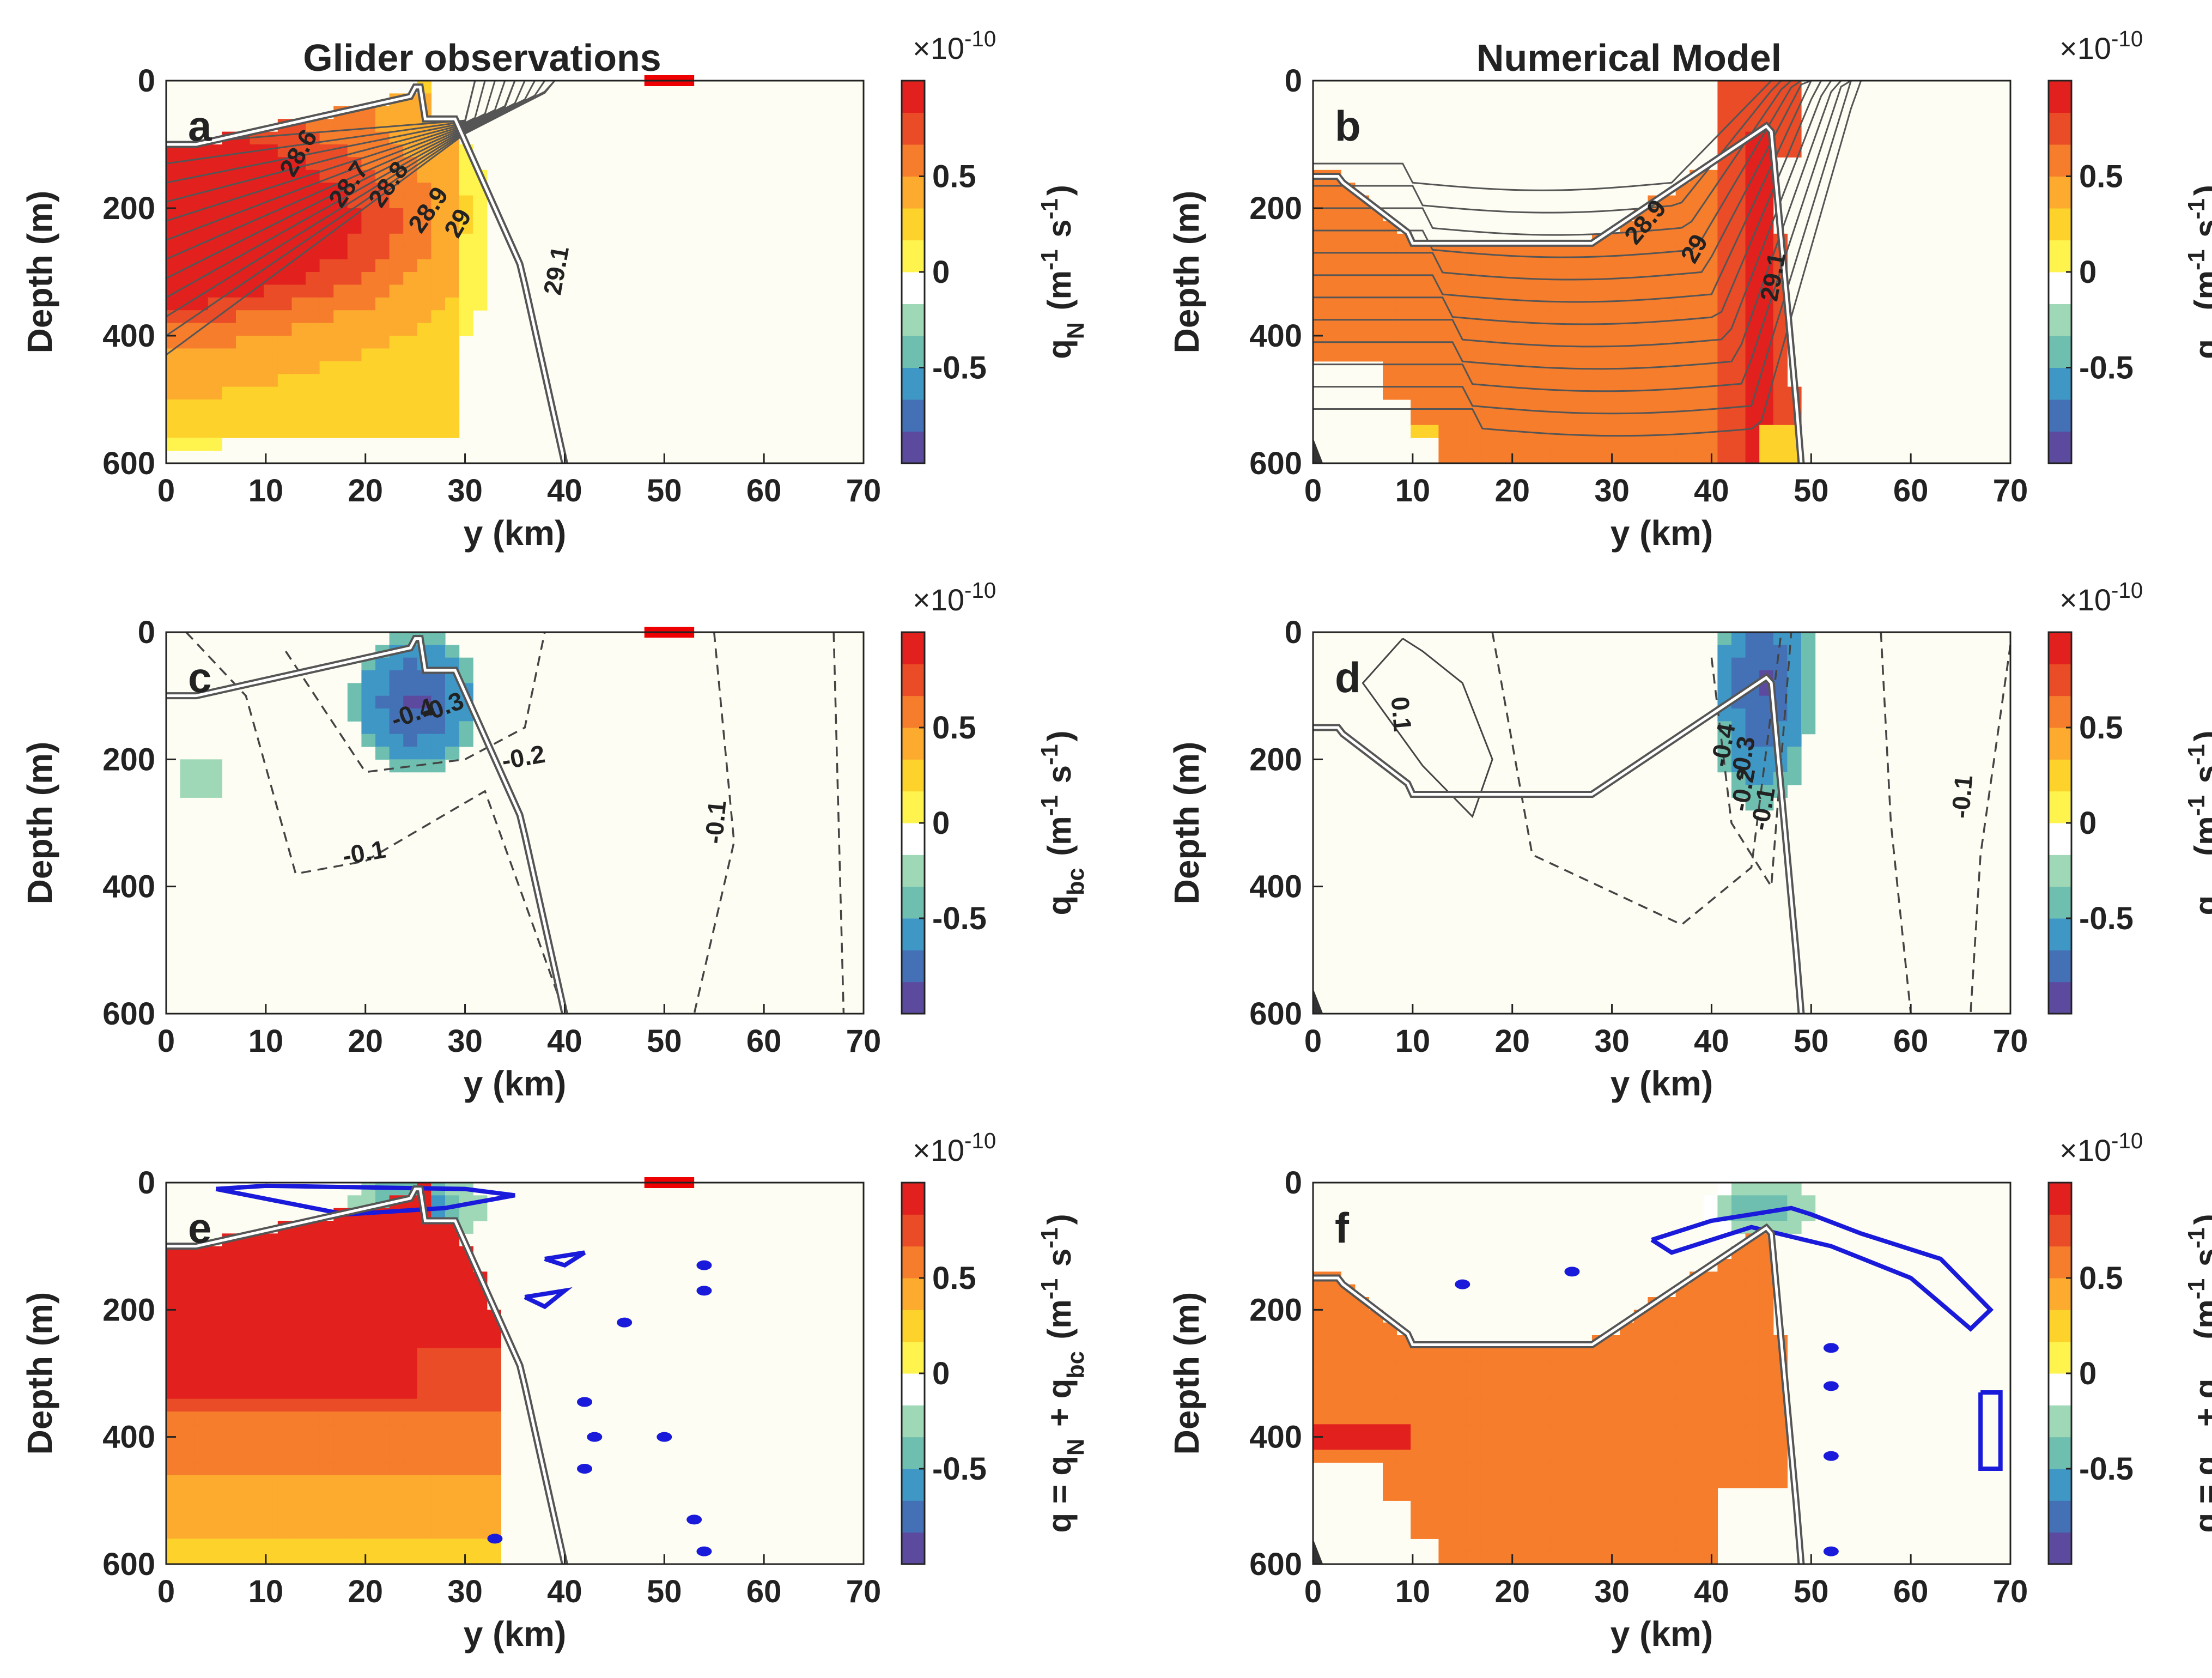  Describe the element at coordinates (2198, 823) in the screenshot. I see `colorbar-label: qbc (m-1 s-1 )` at that location.